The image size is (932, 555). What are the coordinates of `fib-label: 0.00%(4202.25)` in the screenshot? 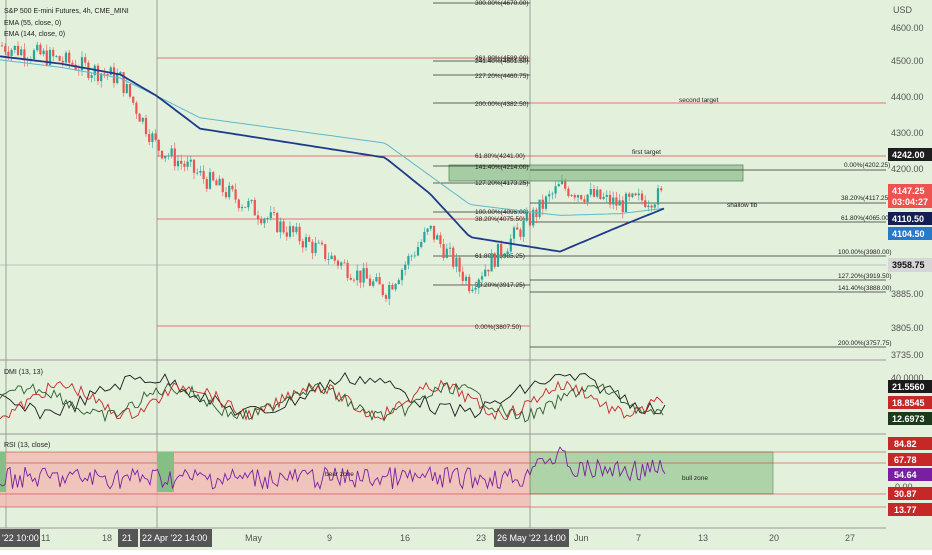 It's located at (867, 165).